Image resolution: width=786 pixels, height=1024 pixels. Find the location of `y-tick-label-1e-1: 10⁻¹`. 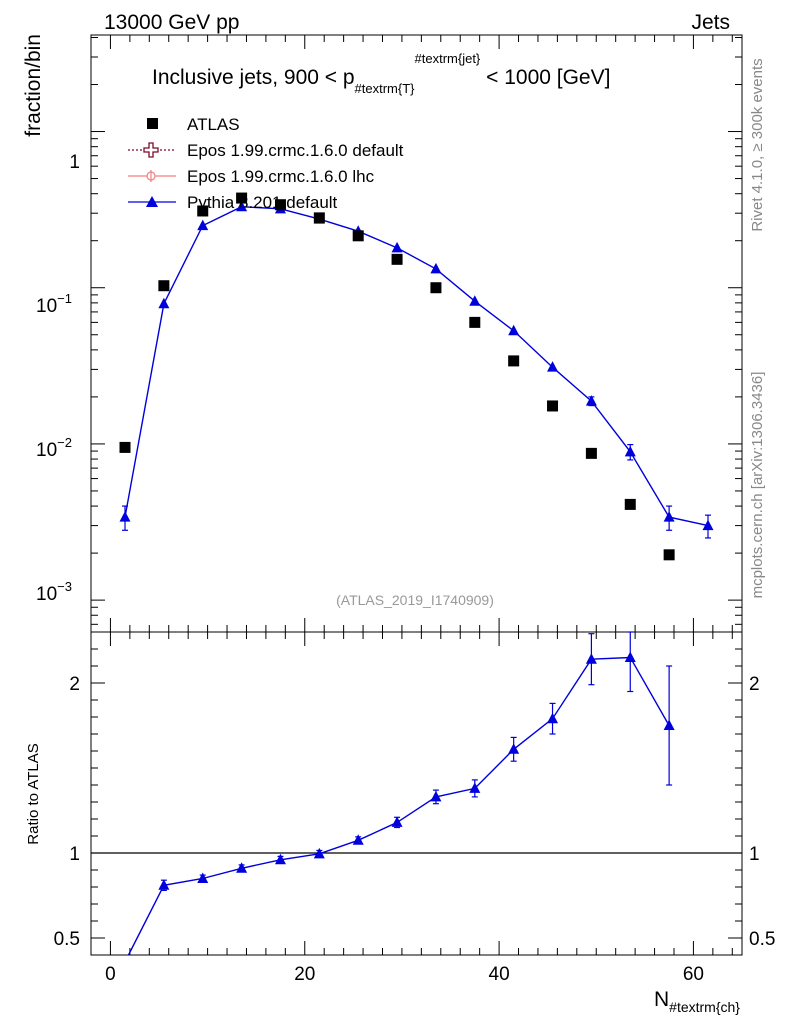

y-tick-label-1e-1: 10⁻¹ is located at coordinates (54, 304).